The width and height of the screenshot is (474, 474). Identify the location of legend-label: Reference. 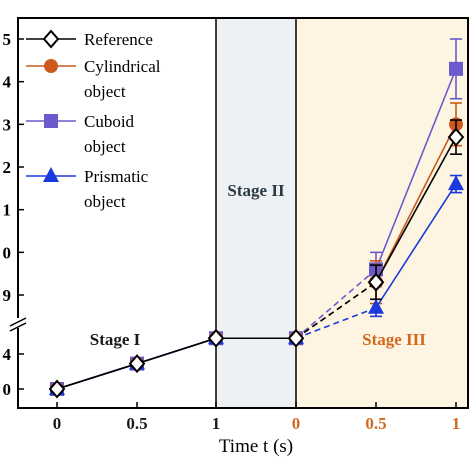
(118, 39).